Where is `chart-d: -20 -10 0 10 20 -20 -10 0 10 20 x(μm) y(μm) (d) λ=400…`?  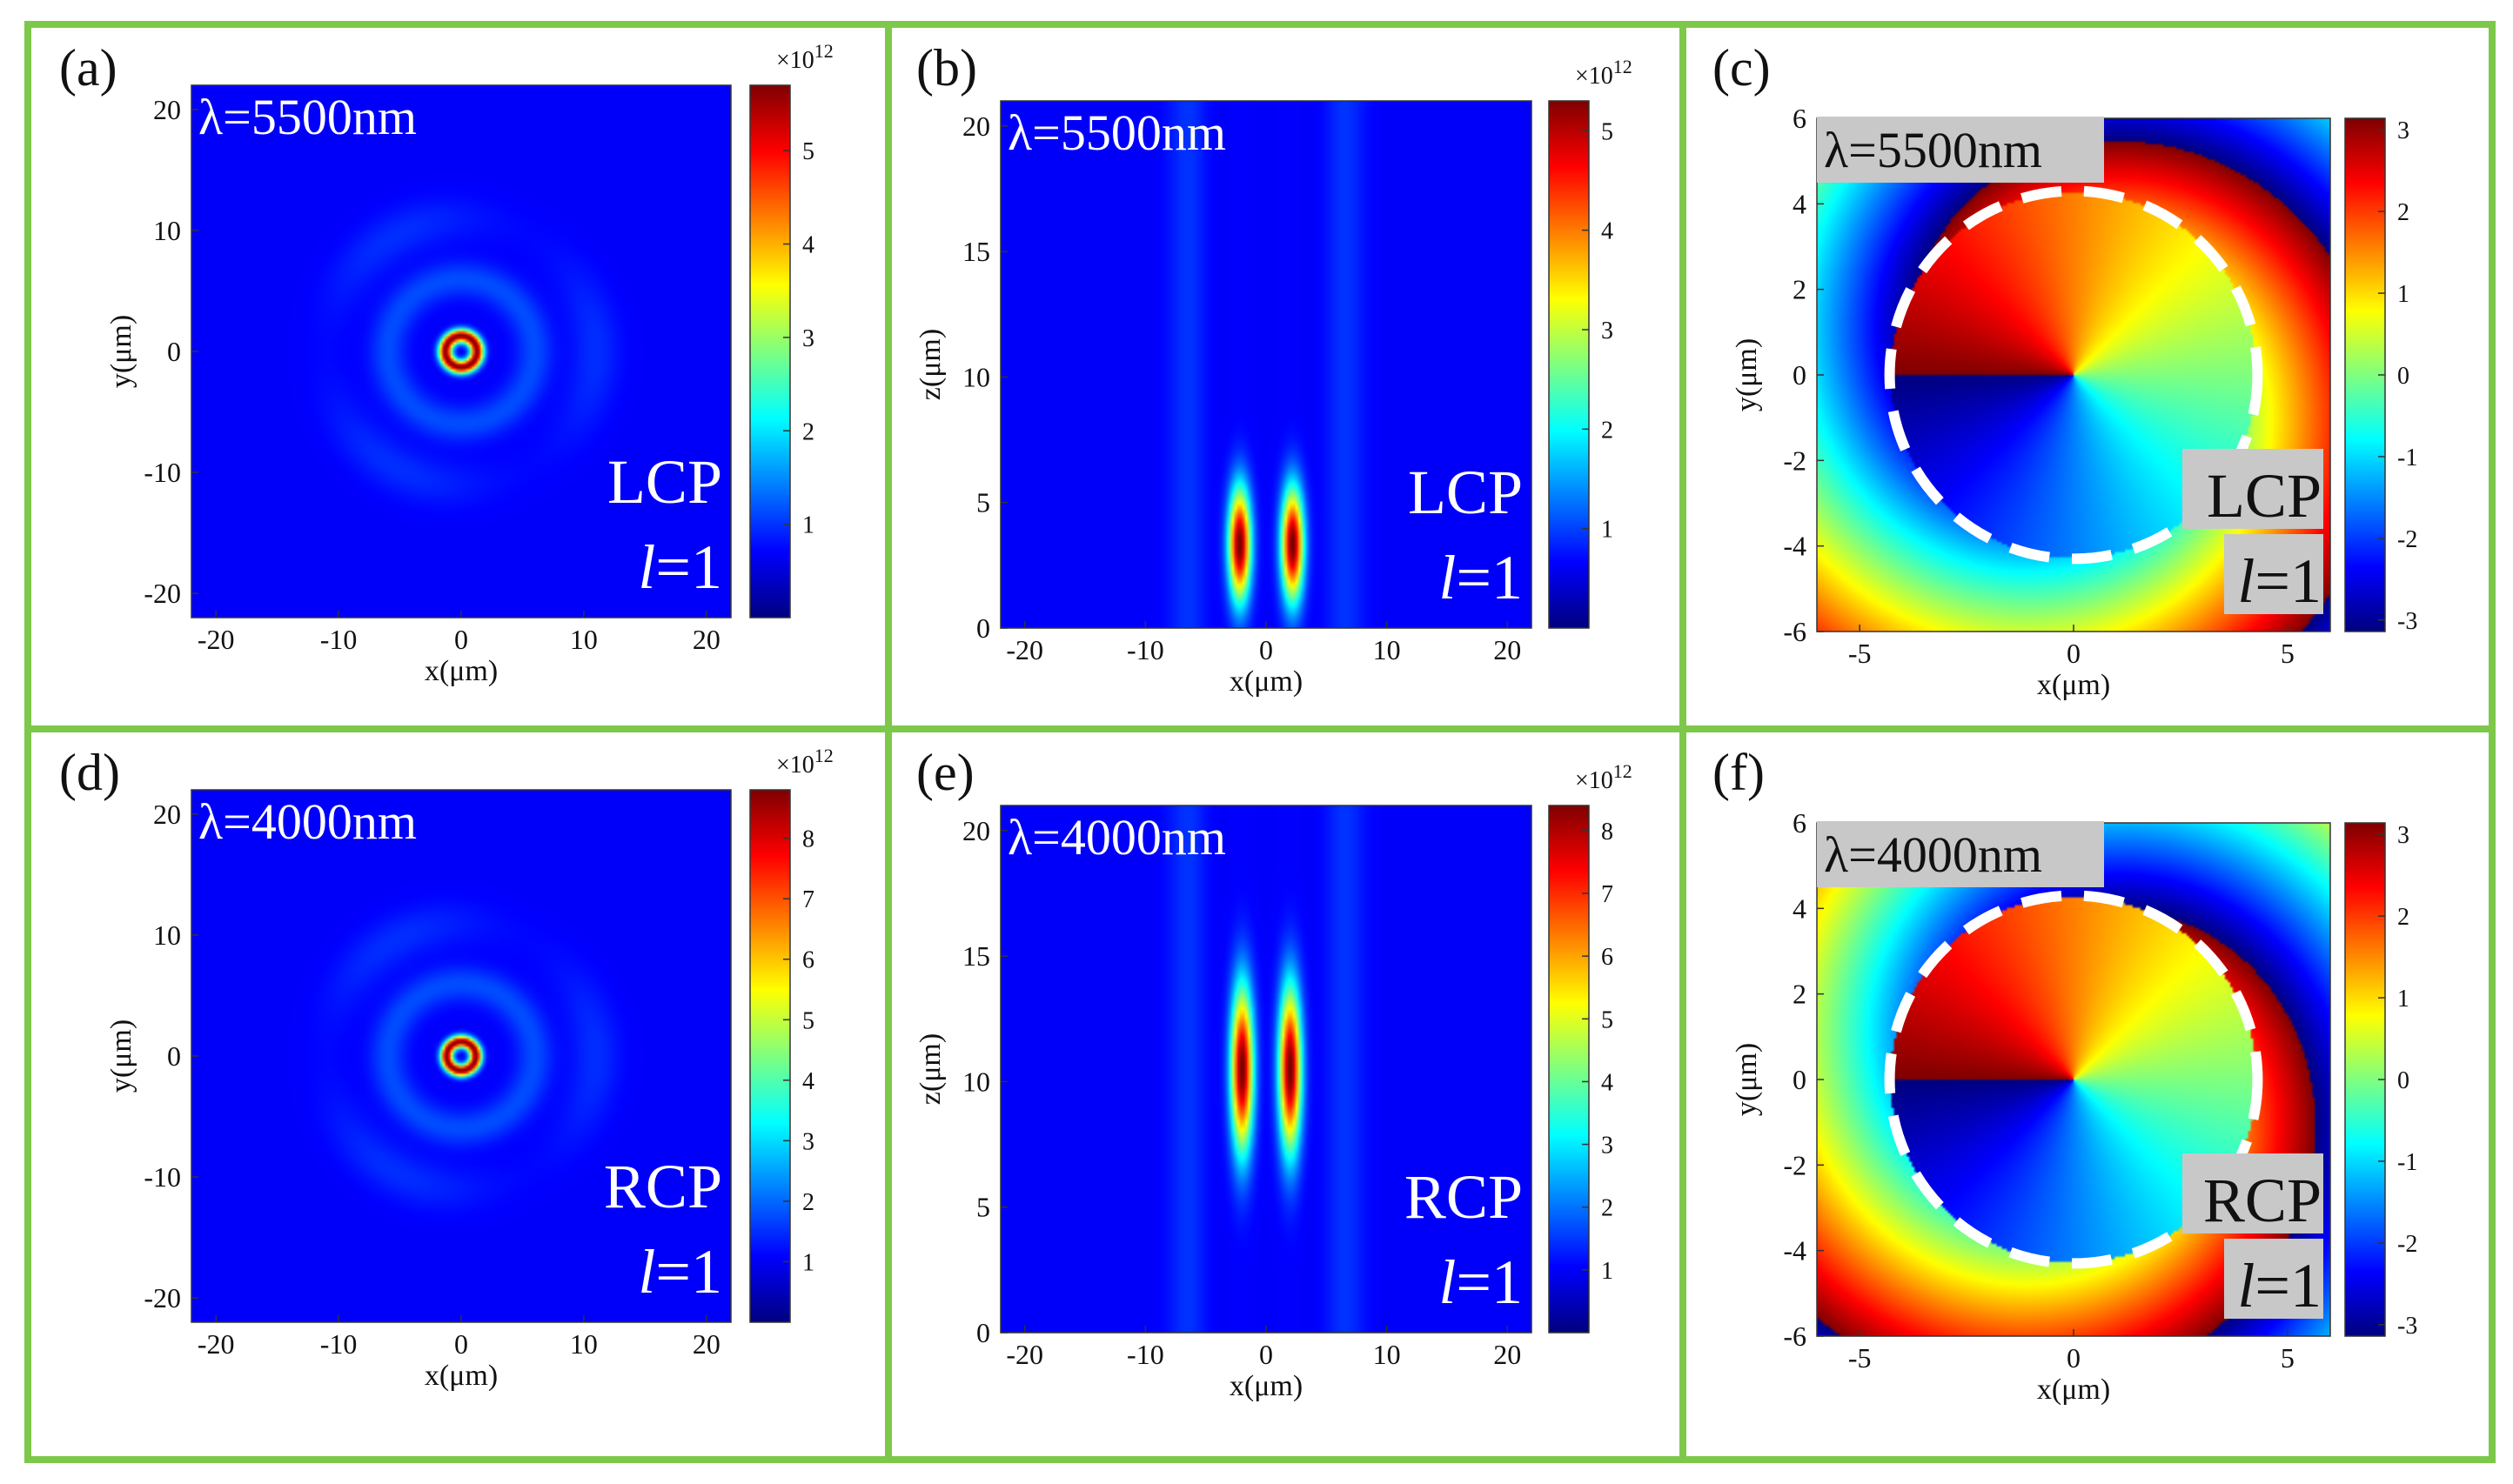
chart-d: -20 -10 0 10 20 -20 -10 0 10 20 x(μm) y(μm) (d) λ=400… is located at coordinates (446, 1068).